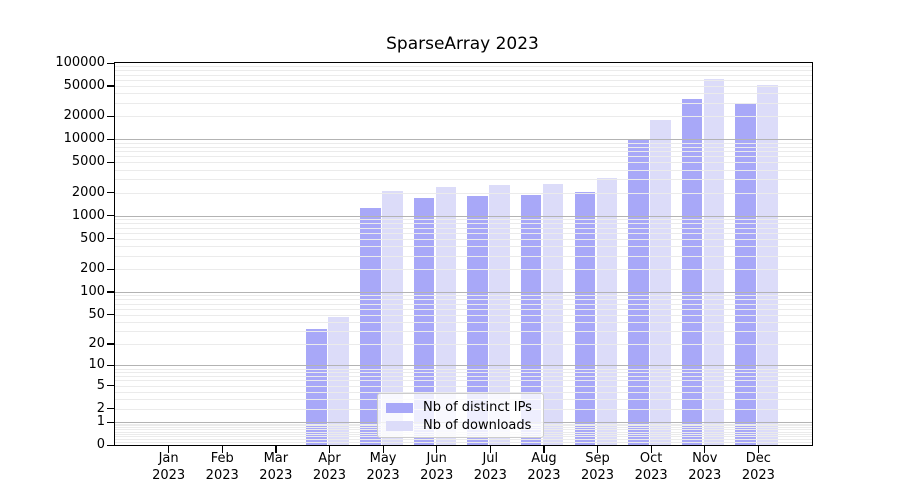  Describe the element at coordinates (84, 85) in the screenshot. I see `y-tick-label: 50000` at that location.